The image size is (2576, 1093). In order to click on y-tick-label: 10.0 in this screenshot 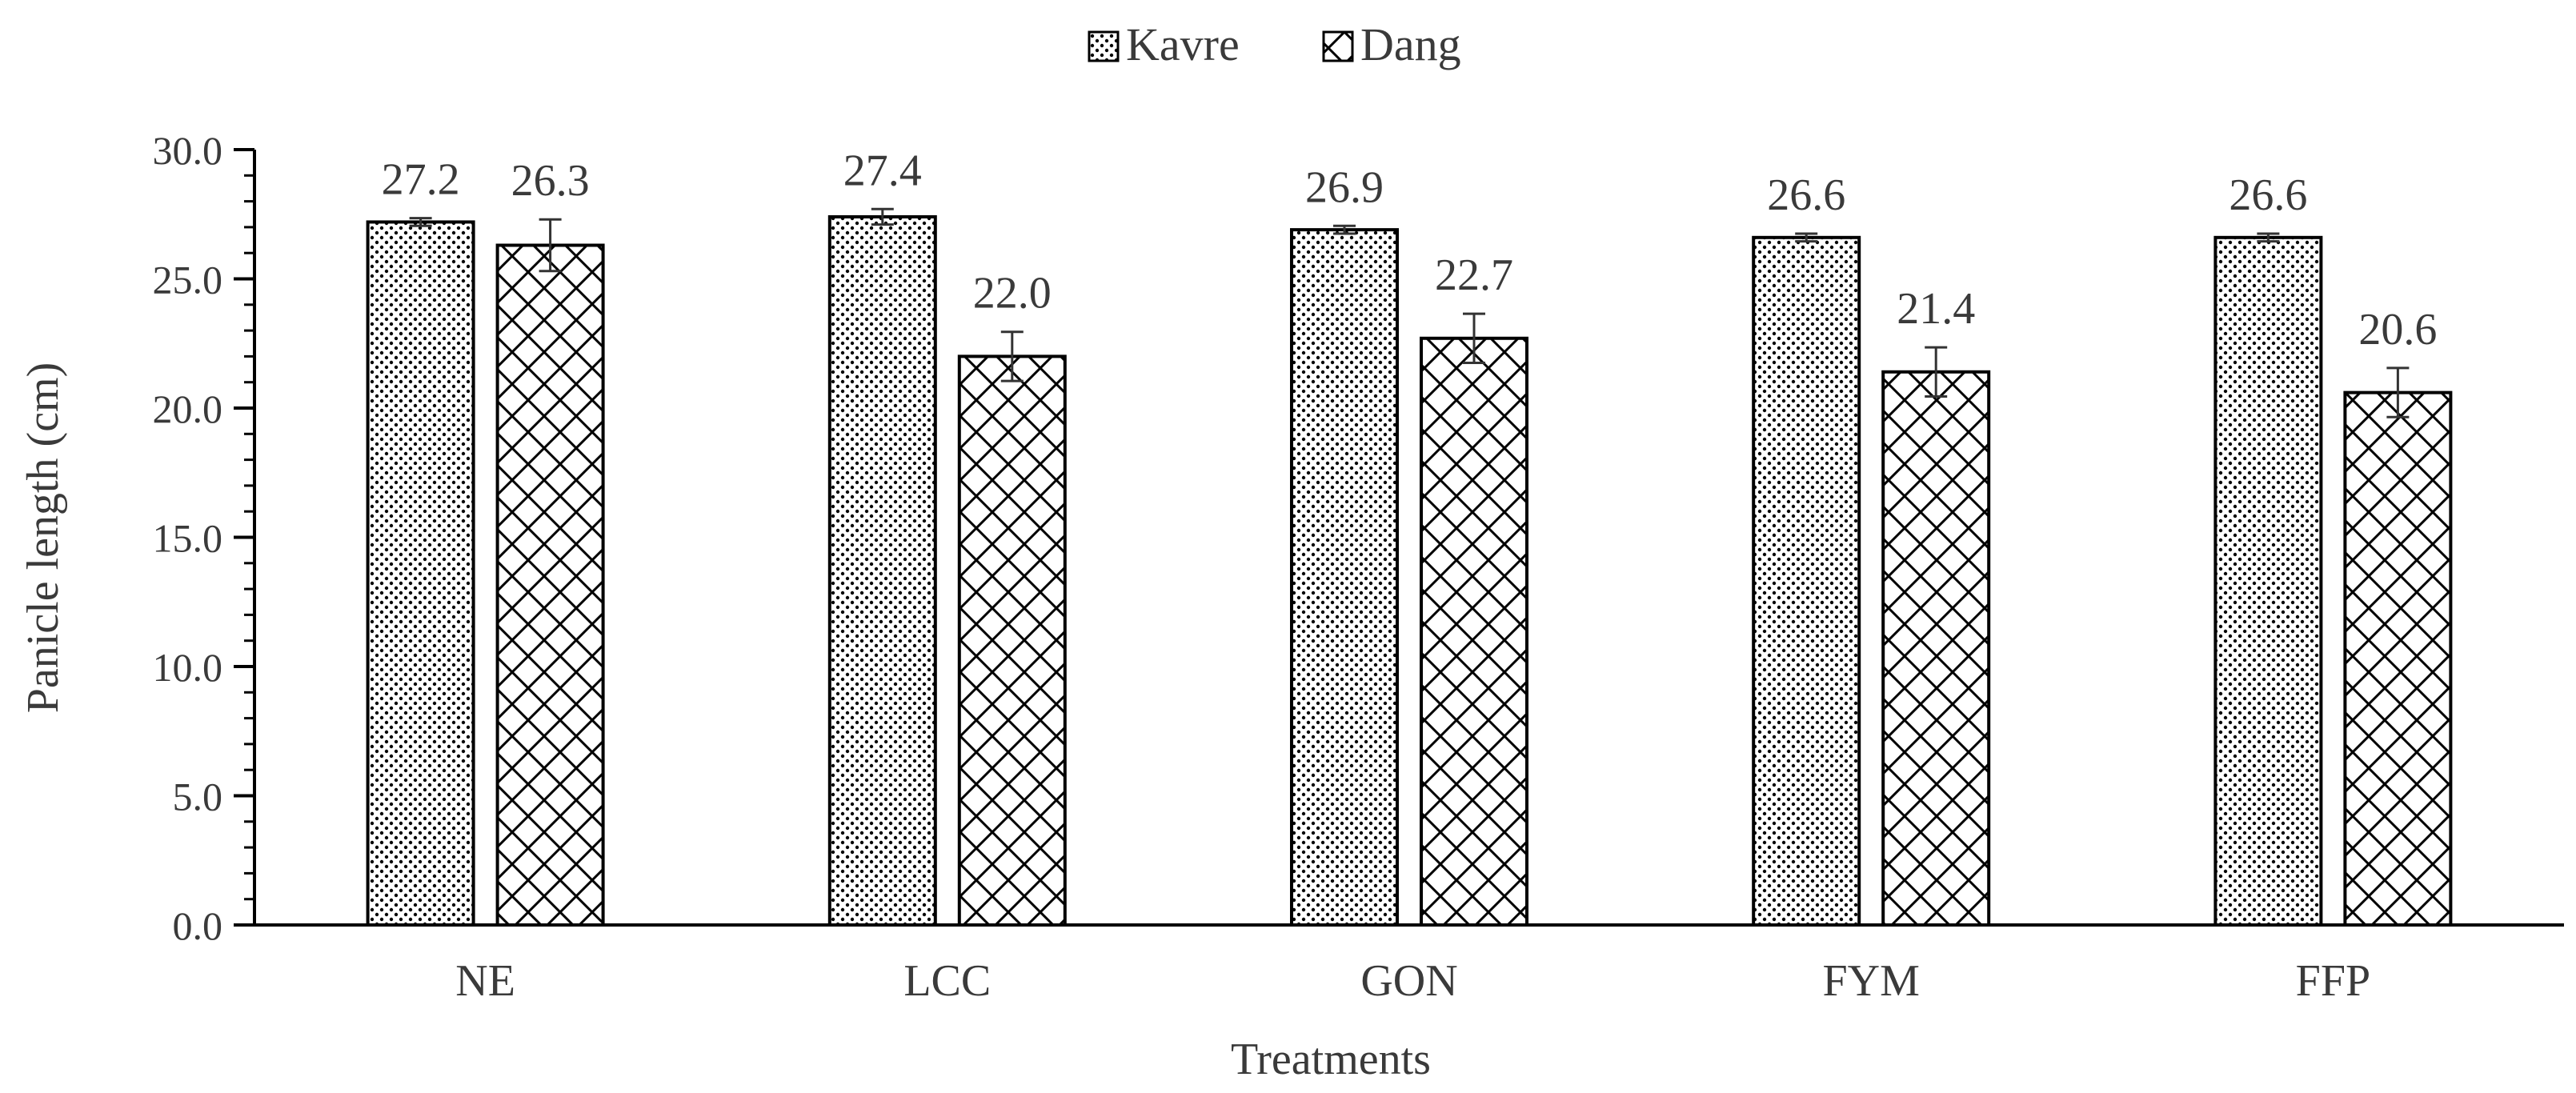, I will do `click(188, 668)`.